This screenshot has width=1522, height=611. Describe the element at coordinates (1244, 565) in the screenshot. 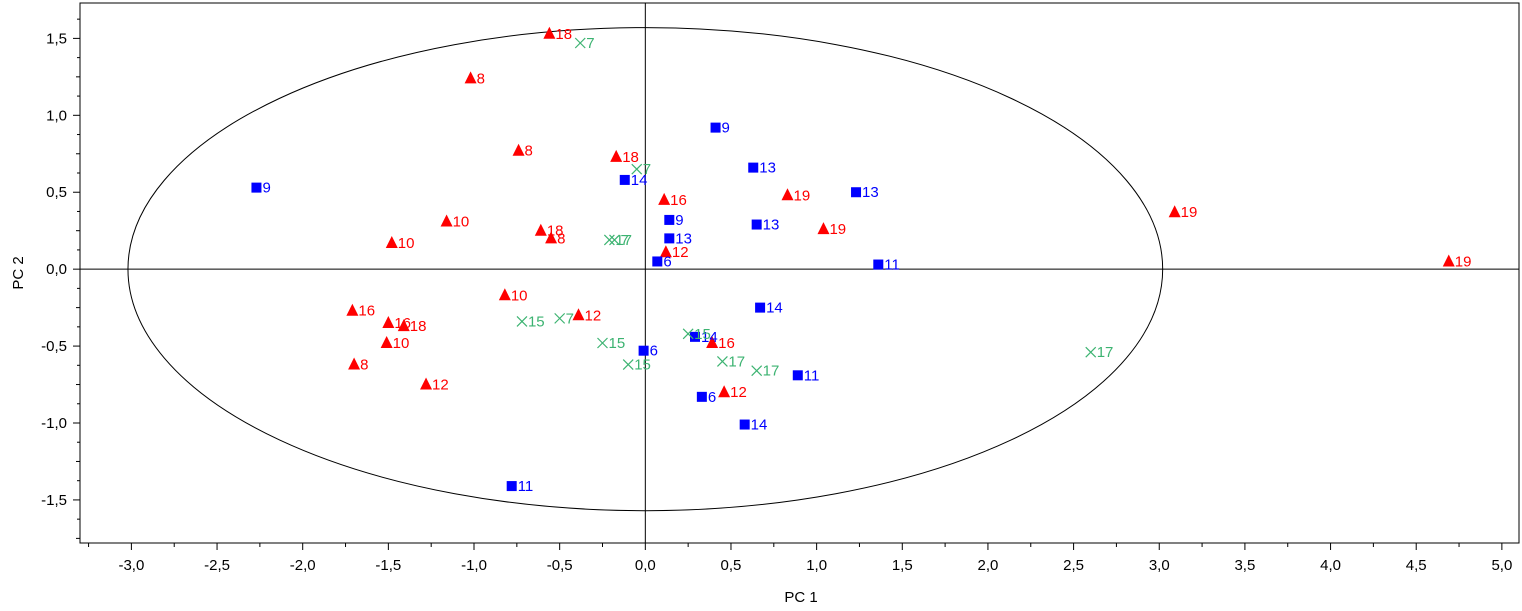

I see `x-tick-label: 3,5` at that location.